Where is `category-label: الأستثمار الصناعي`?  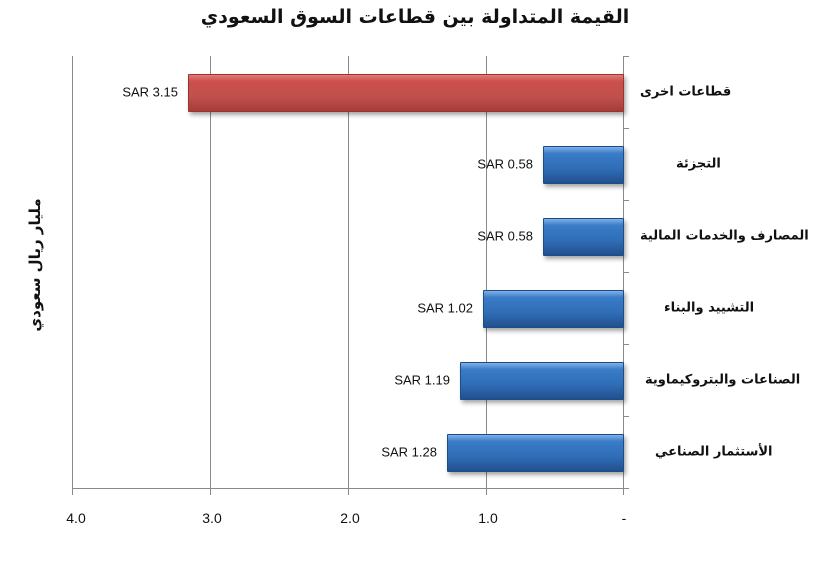 category-label: الأستثمار الصناعي is located at coordinates (714, 452).